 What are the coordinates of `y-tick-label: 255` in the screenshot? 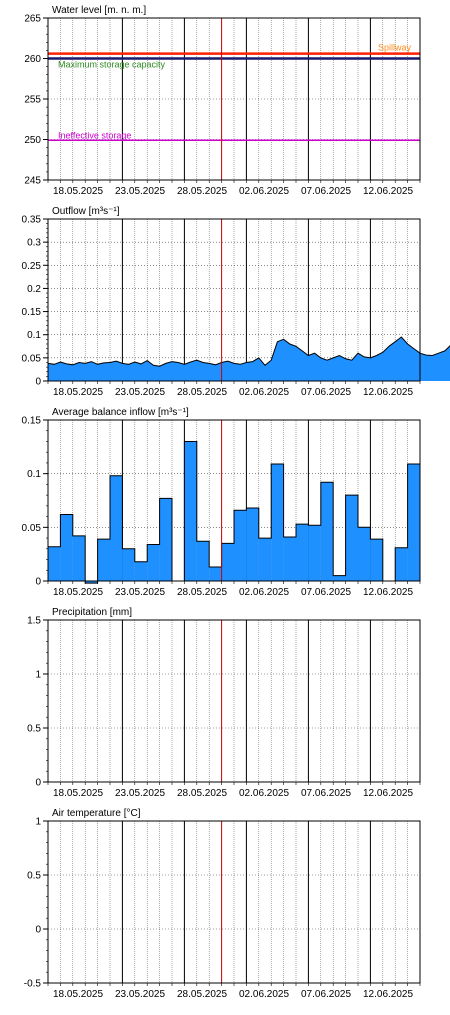 It's located at (32, 100).